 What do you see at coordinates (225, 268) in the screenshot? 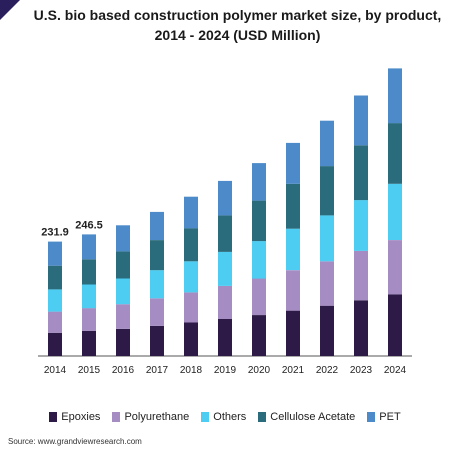
I see `bar-segment-others-2019` at bounding box center [225, 268].